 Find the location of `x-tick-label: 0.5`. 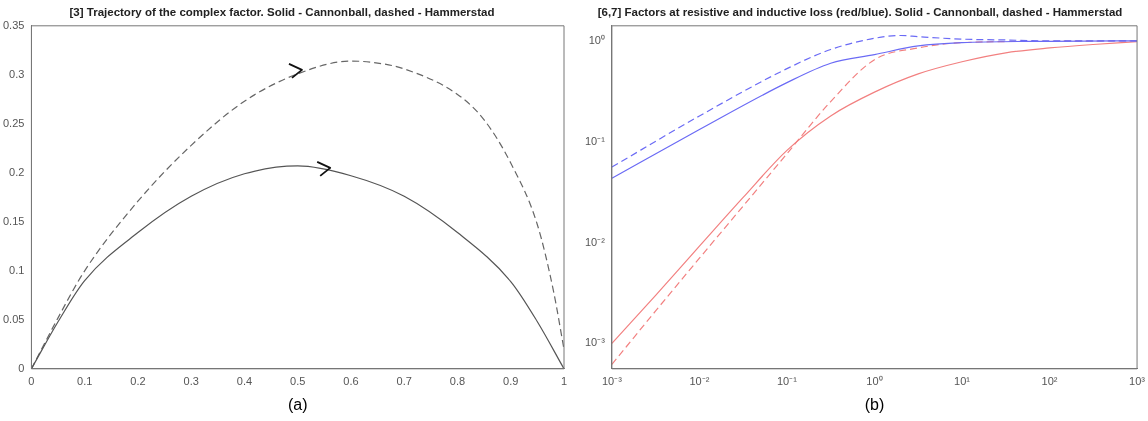

x-tick-label: 0.5 is located at coordinates (298, 381).